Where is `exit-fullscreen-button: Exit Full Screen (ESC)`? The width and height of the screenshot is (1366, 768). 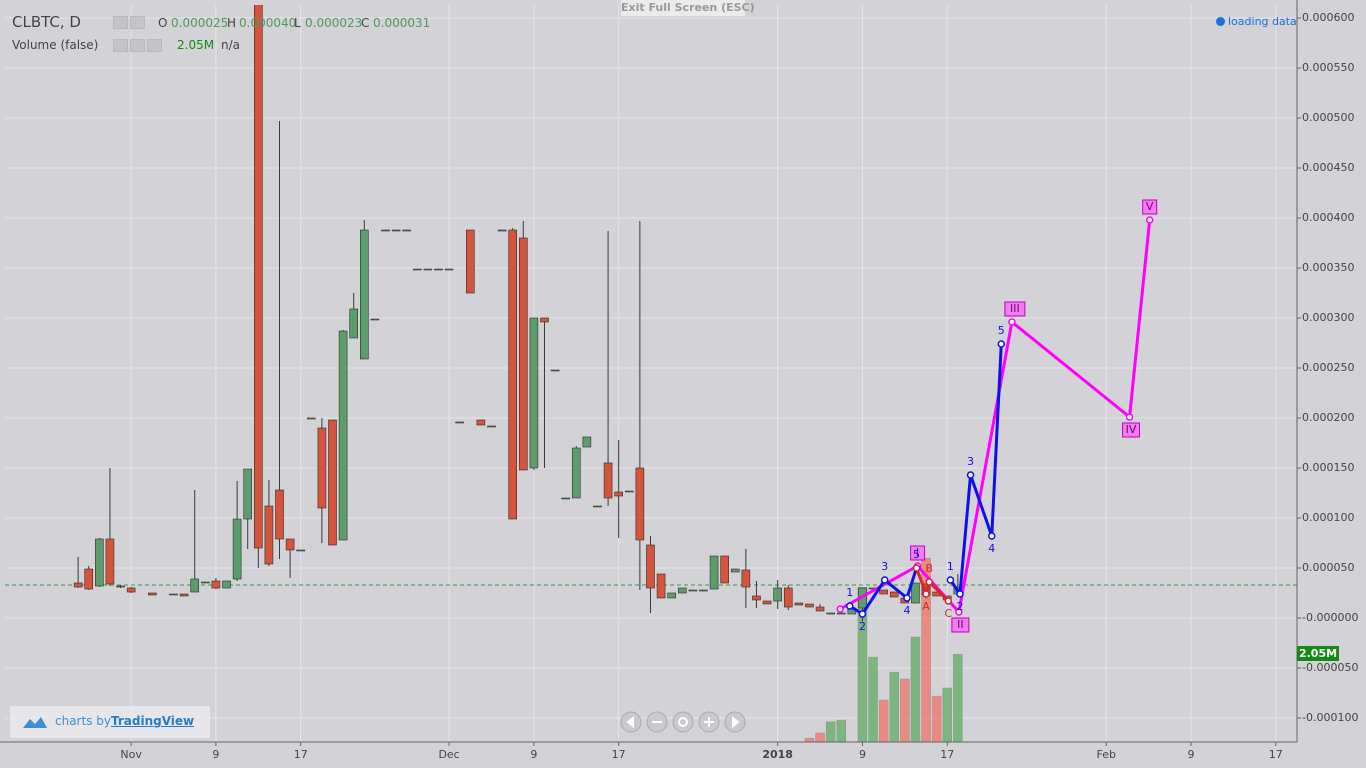 exit-fullscreen-button: Exit Full Screen (ESC) is located at coordinates (688, 8).